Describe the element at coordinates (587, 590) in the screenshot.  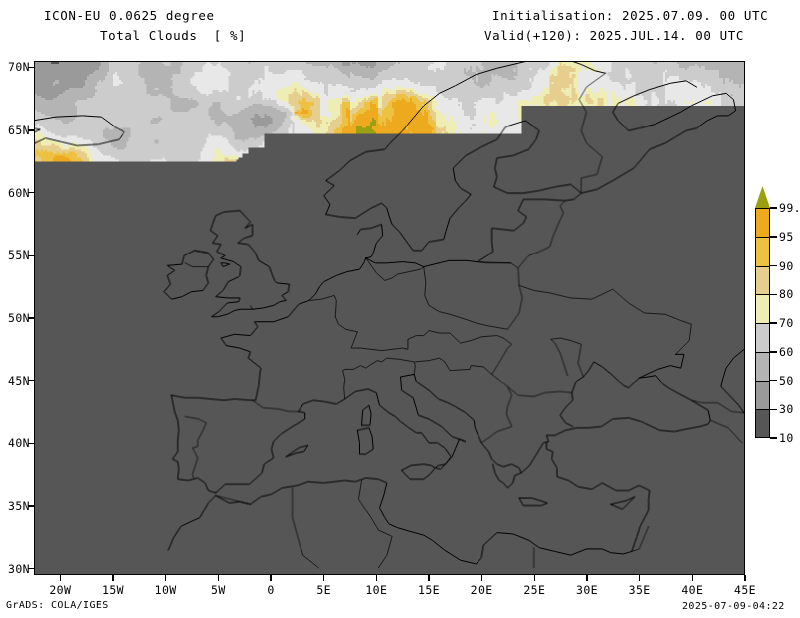
I see `x-axis-label: 30E` at that location.